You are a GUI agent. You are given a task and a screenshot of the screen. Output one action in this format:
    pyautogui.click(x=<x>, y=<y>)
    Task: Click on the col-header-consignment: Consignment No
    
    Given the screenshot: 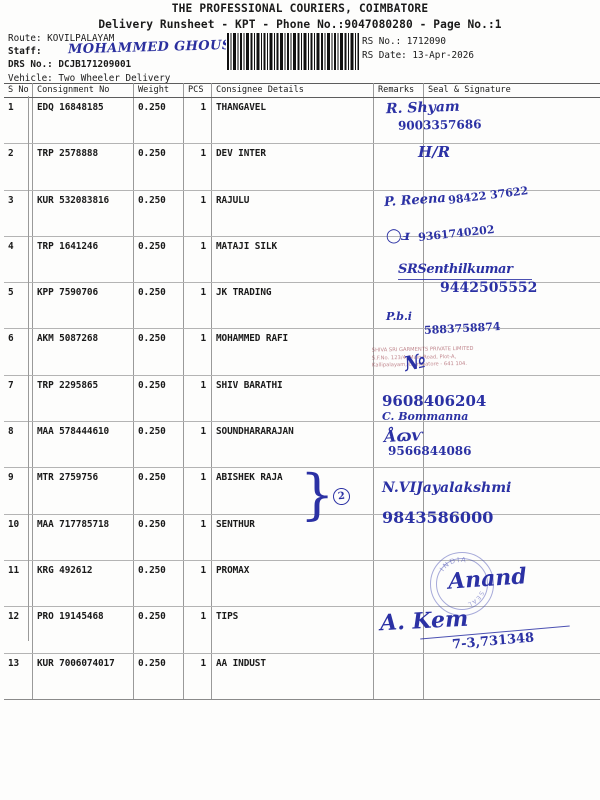 What is the action you would take?
    pyautogui.click(x=83, y=90)
    